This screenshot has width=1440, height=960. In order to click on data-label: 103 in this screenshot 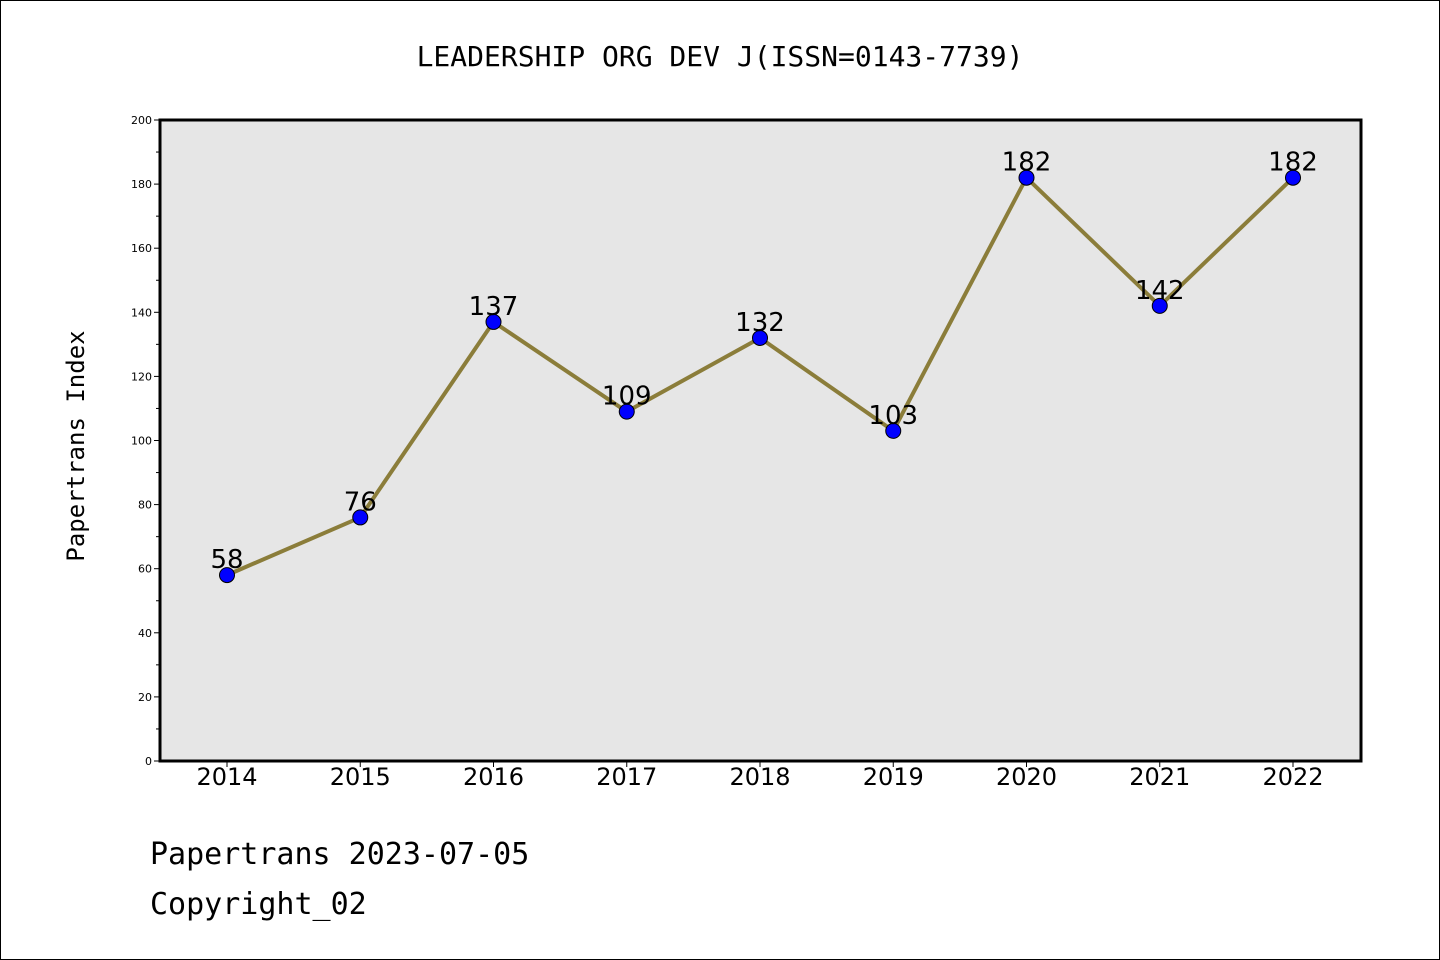, I will do `click(893, 416)`.